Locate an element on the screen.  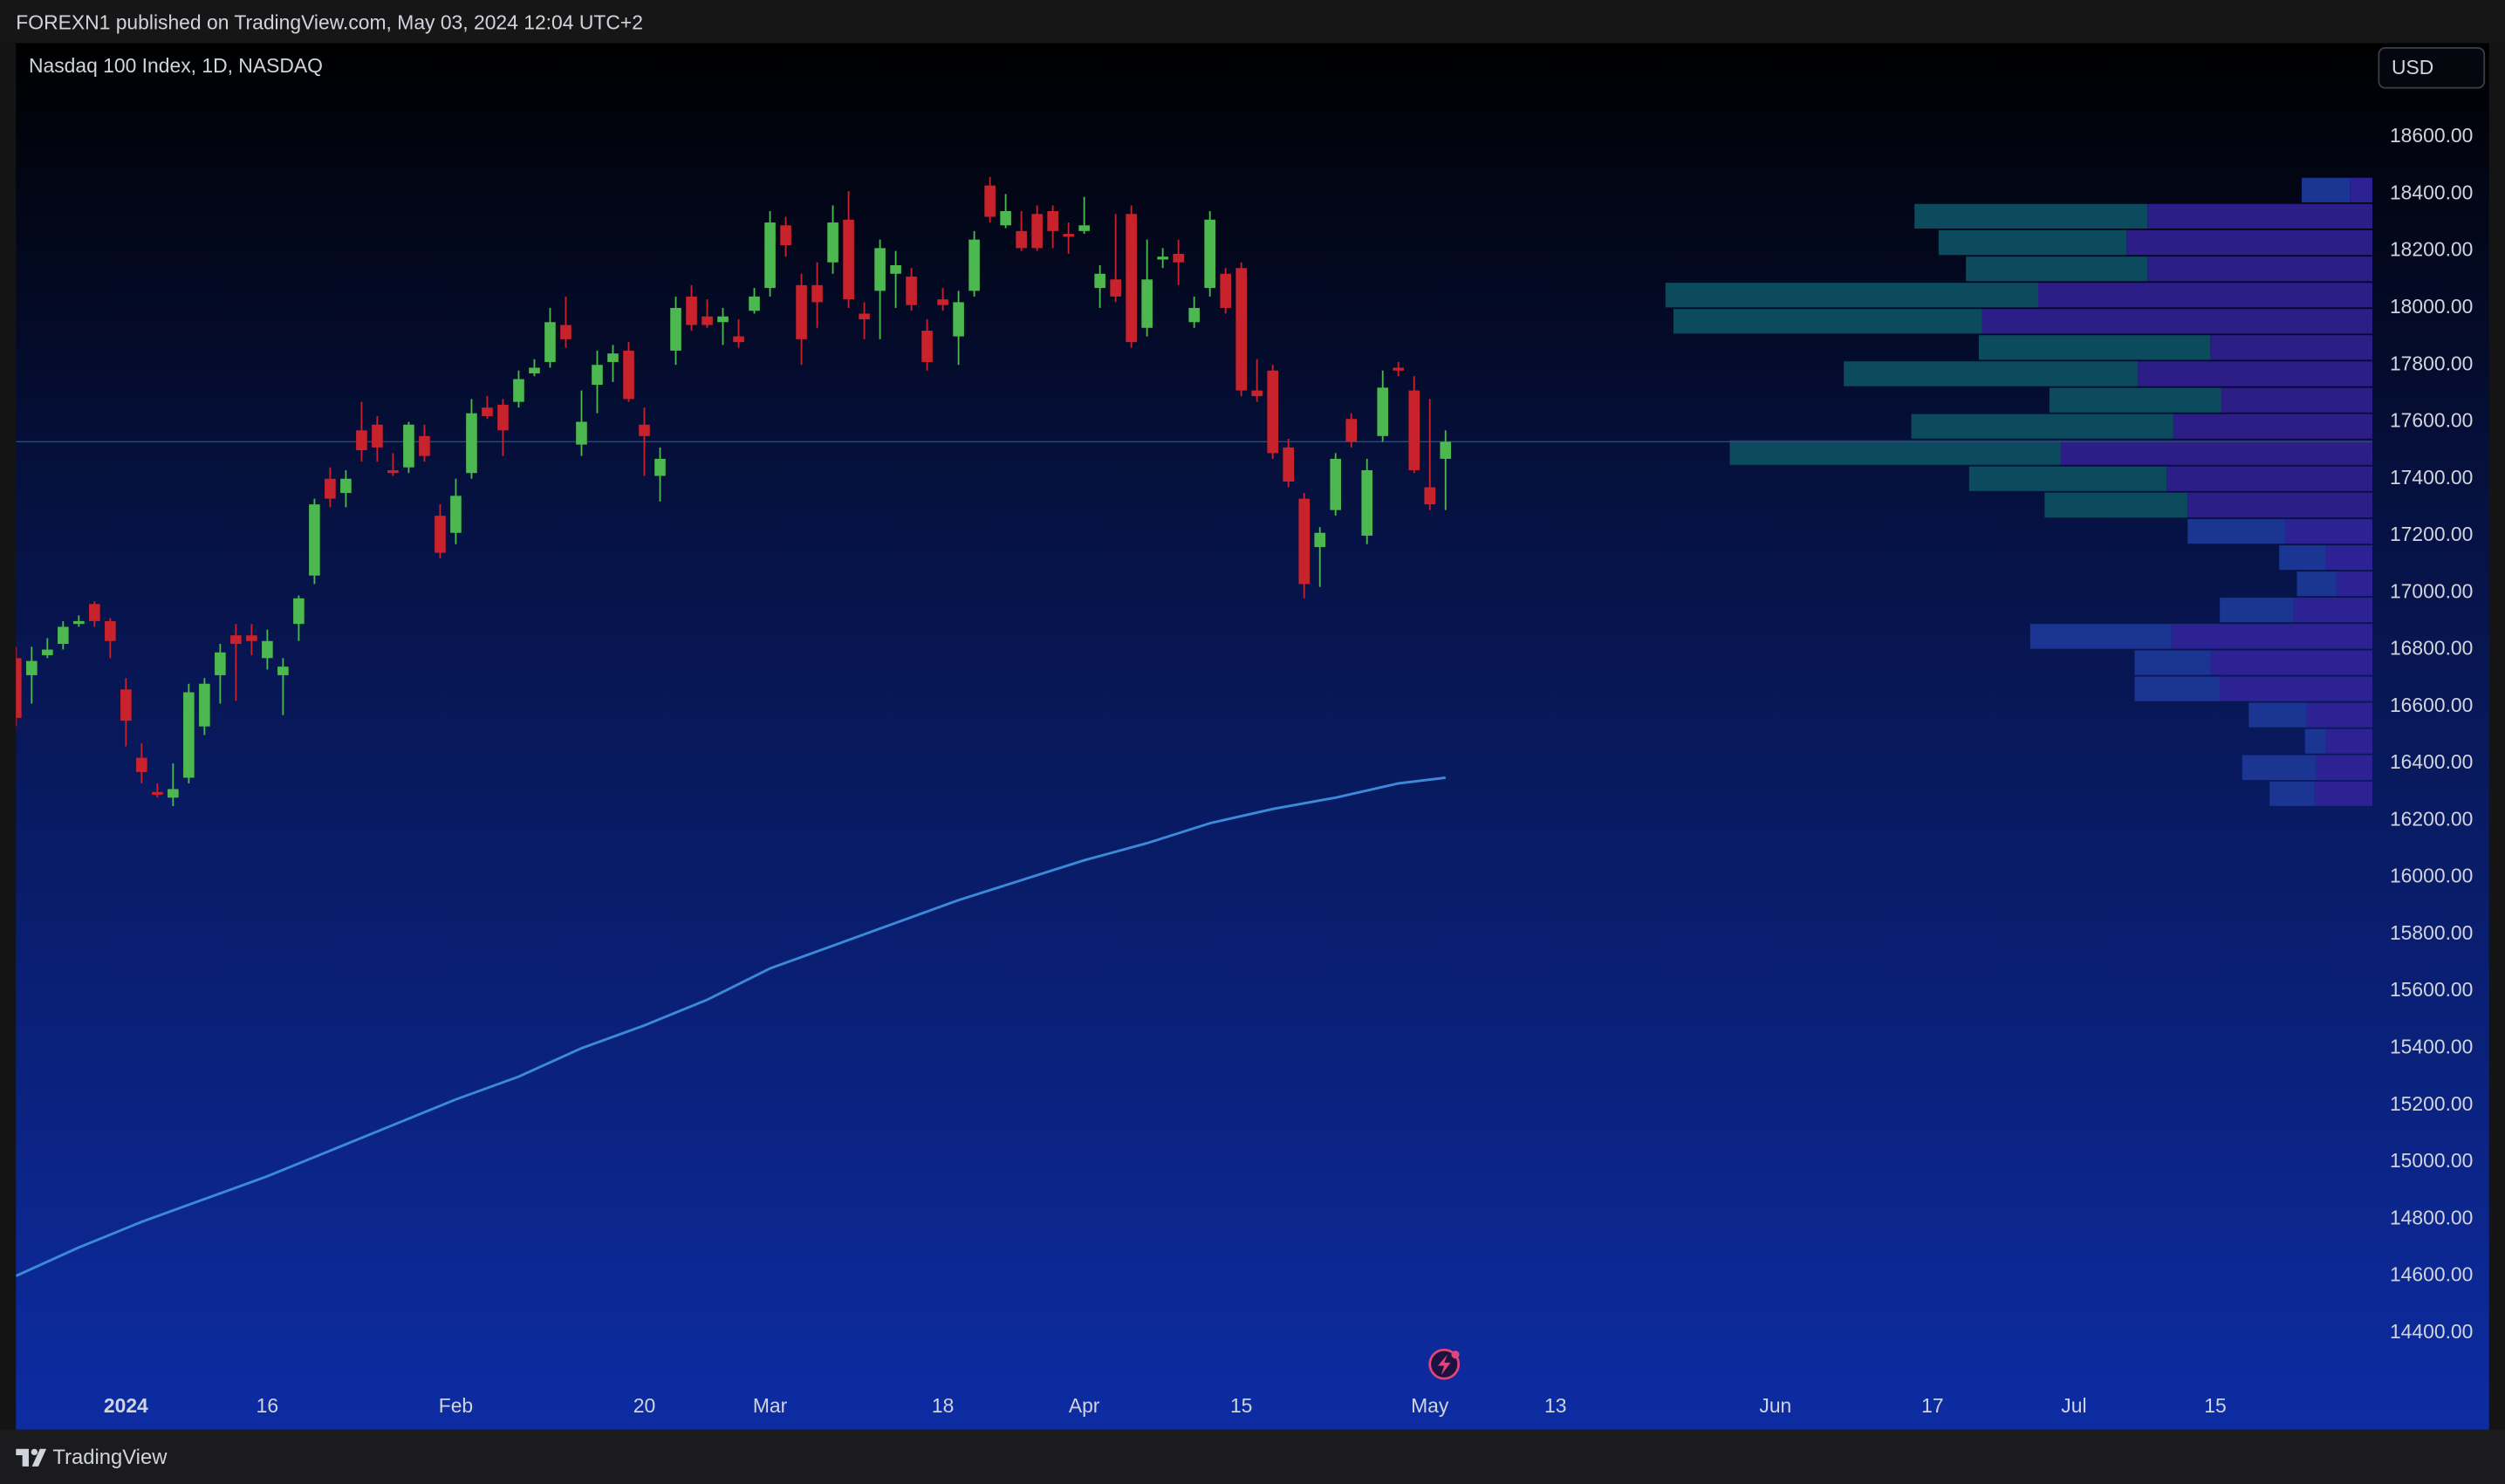
x-tick-label: May is located at coordinates (1430, 1405).